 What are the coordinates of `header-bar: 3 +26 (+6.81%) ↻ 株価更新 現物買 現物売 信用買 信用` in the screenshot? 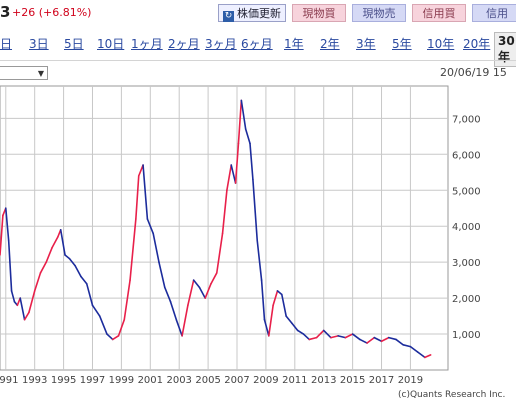 It's located at (258, 13).